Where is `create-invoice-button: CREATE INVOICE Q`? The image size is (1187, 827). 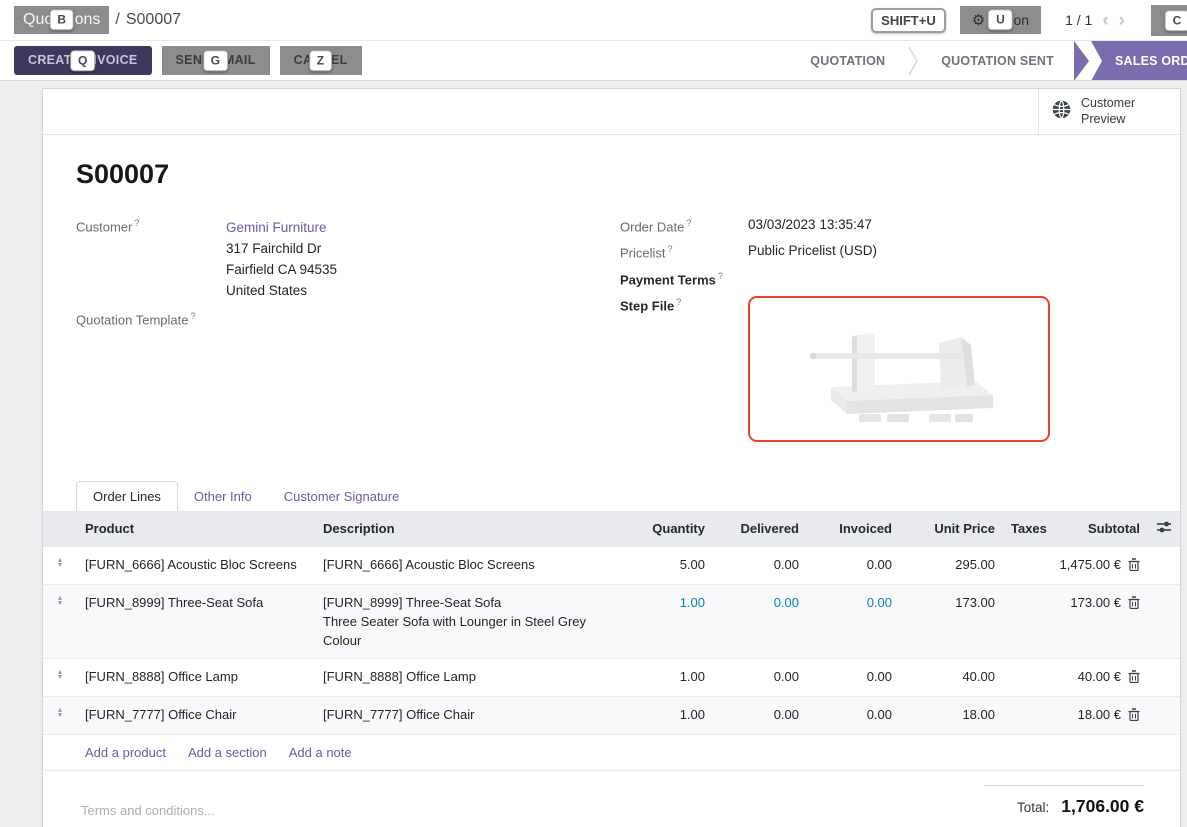
create-invoice-button: CREATE INVOICE Q is located at coordinates (83, 60).